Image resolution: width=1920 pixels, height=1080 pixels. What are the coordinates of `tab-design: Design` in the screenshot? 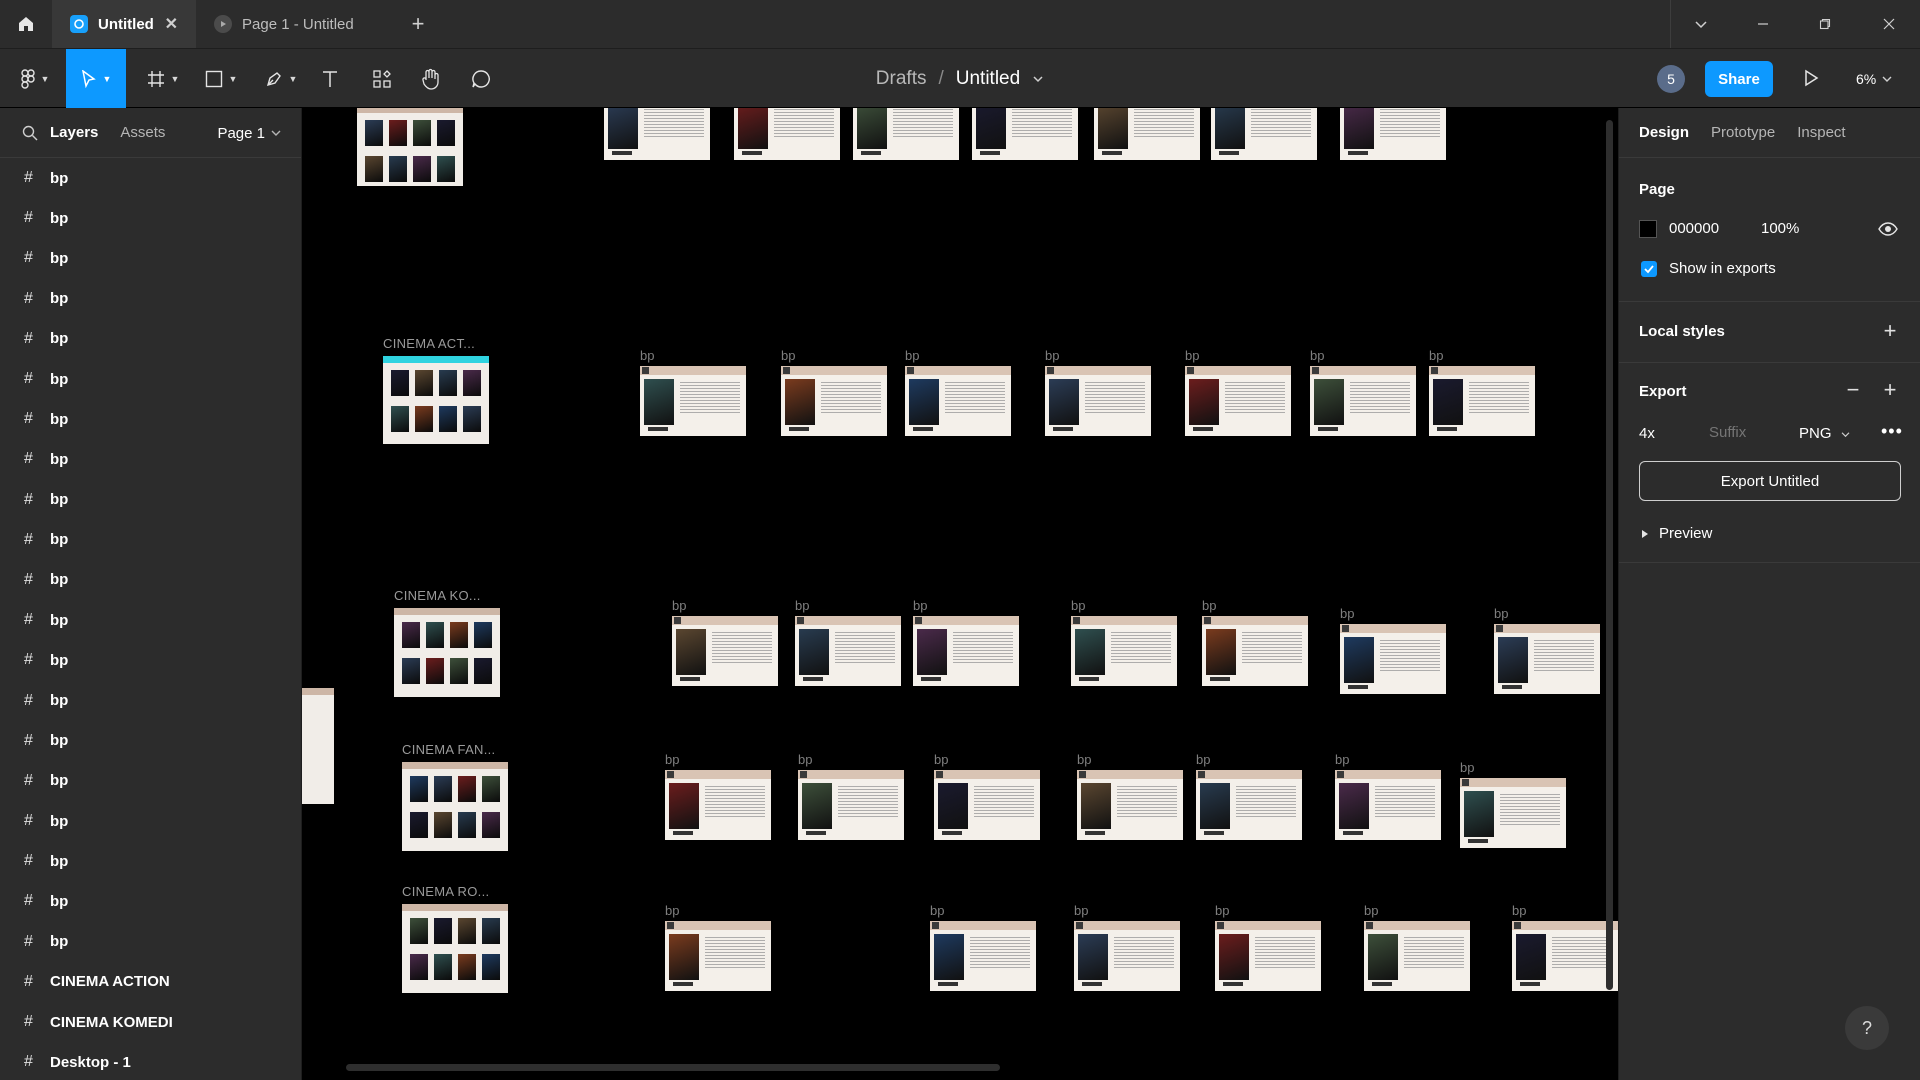 It's located at (1664, 132).